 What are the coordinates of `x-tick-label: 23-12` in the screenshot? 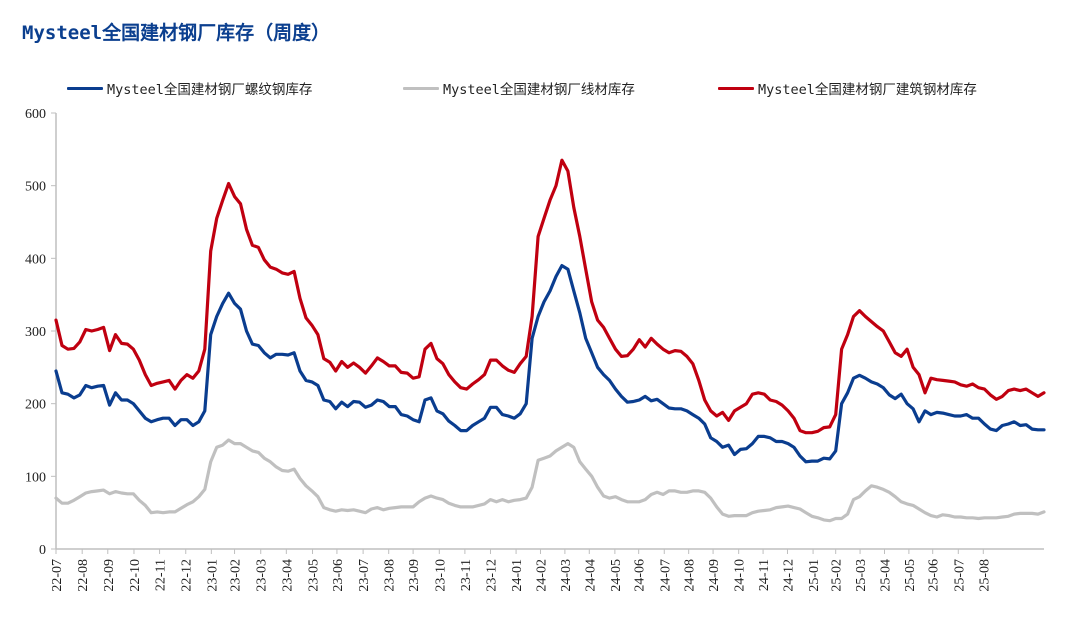 It's located at (491, 575).